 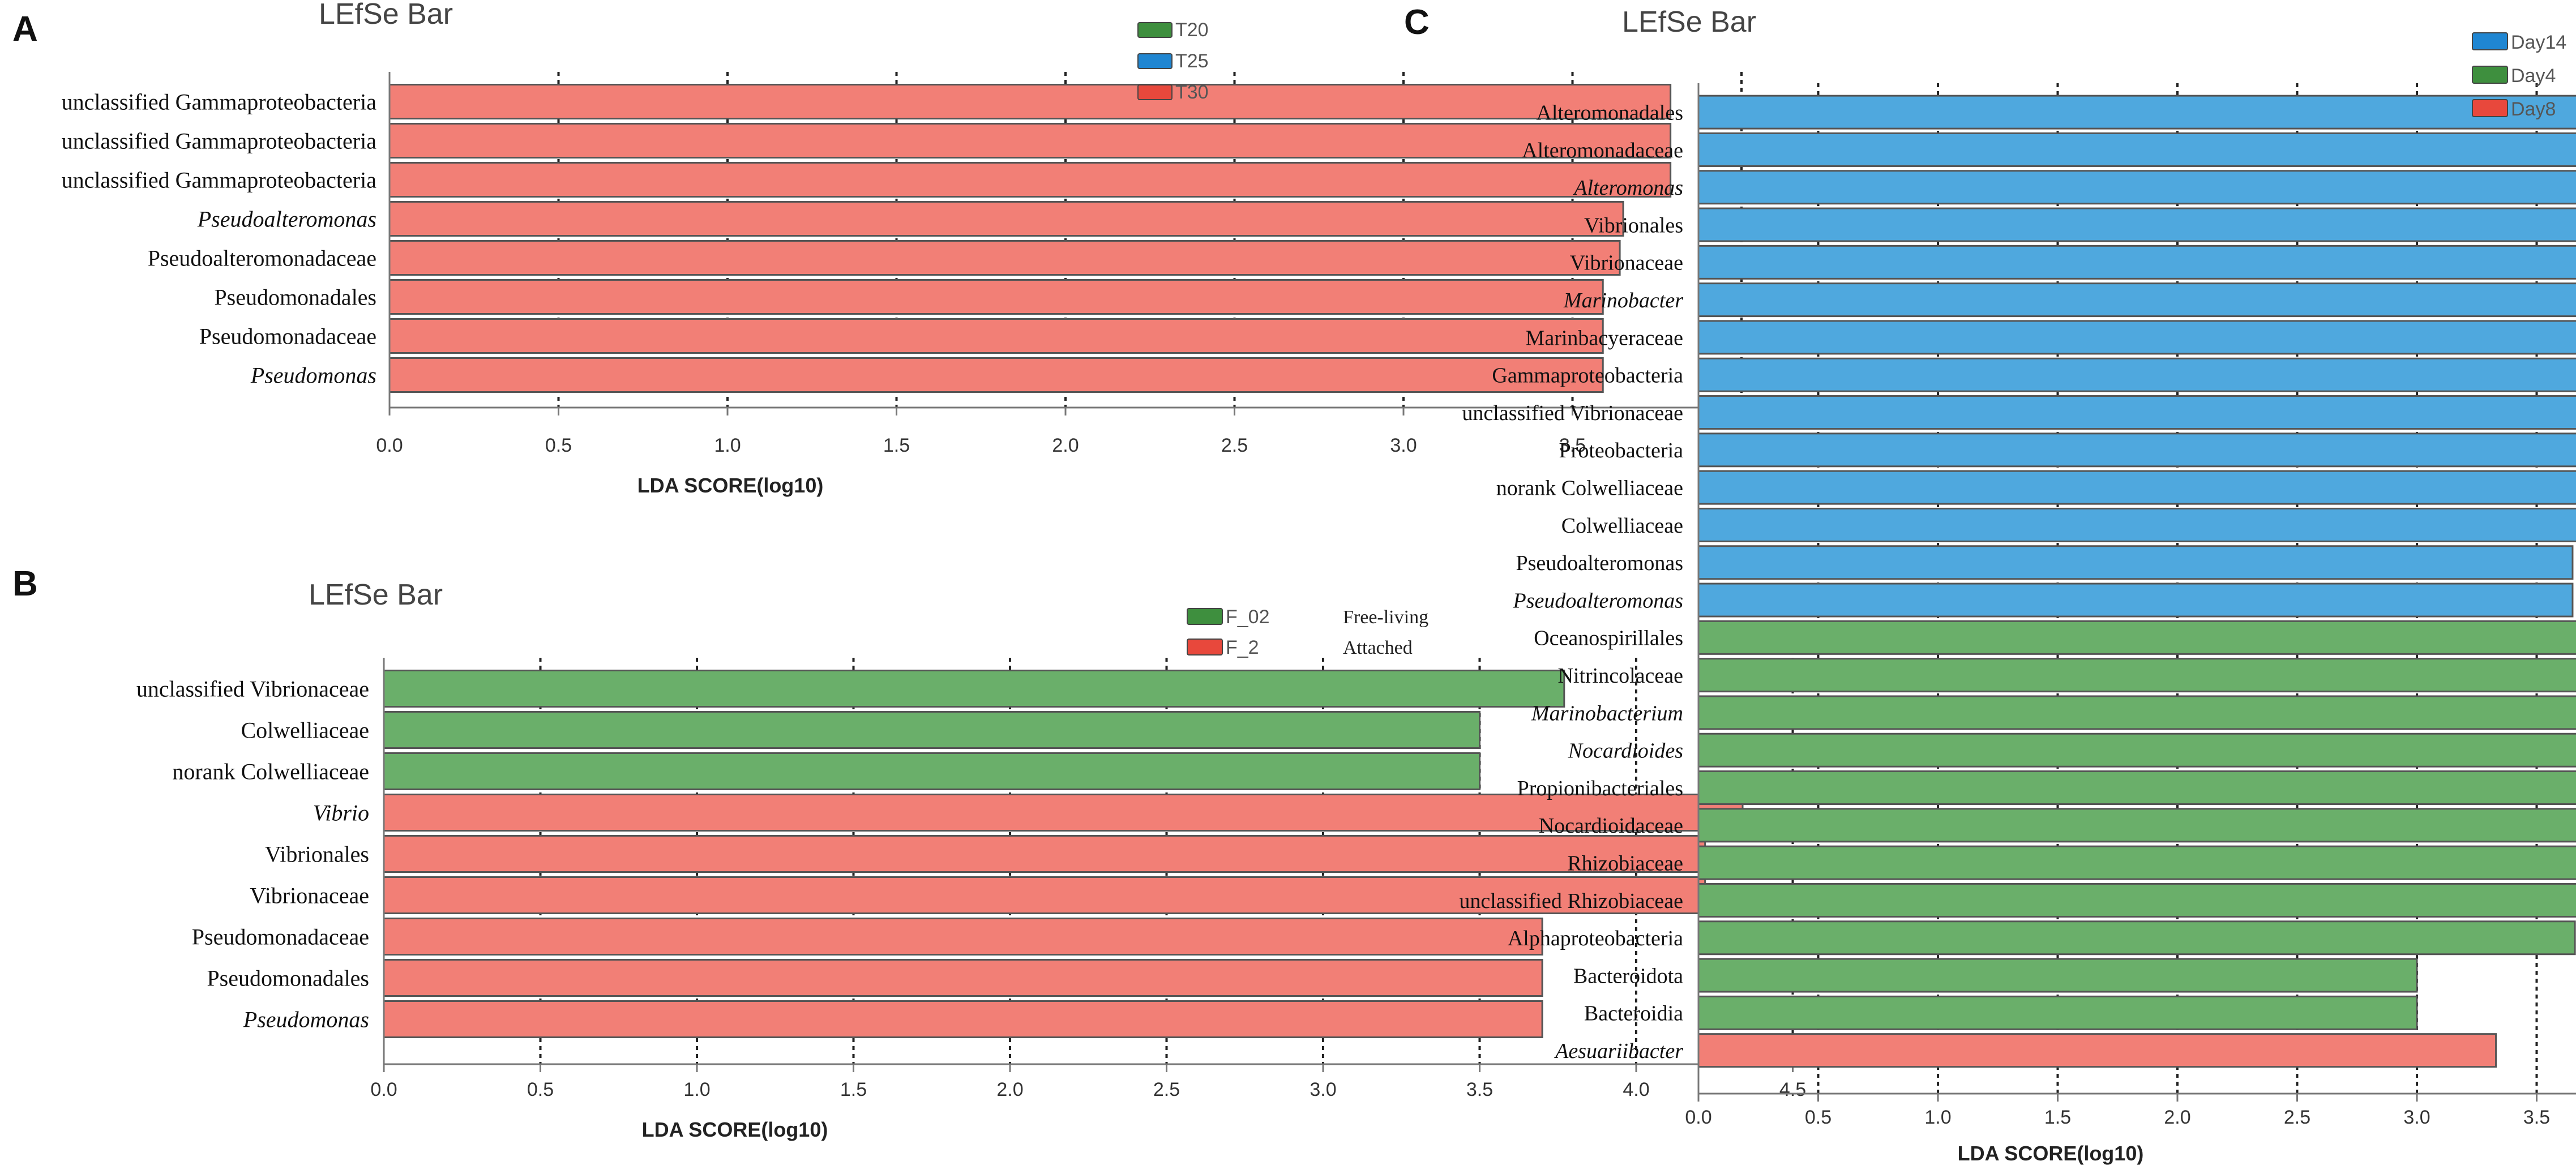 What do you see at coordinates (1595, 938) in the screenshot?
I see `category-label: Alphaproteobacteria` at bounding box center [1595, 938].